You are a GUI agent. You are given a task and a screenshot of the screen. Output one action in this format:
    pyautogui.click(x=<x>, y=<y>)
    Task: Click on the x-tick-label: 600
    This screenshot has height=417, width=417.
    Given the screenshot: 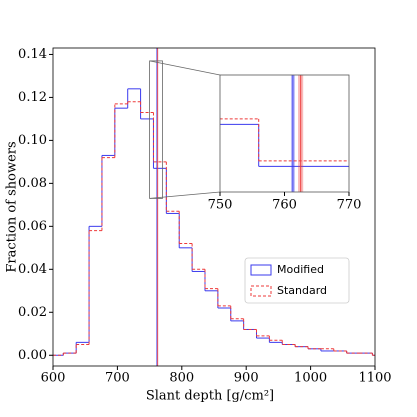 What is the action you would take?
    pyautogui.click(x=53, y=378)
    